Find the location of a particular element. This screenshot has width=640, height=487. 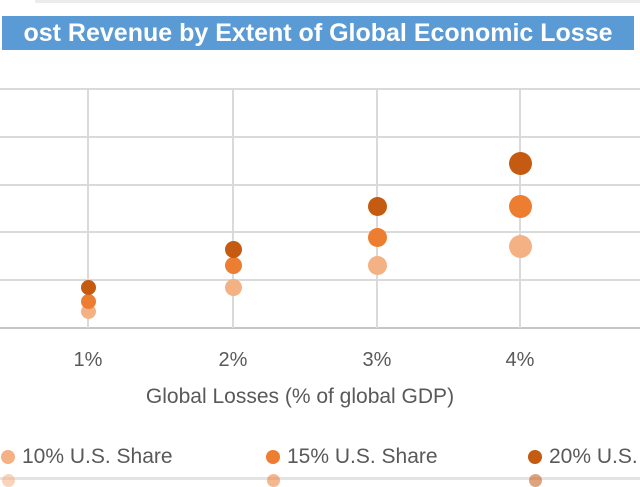

legend-label-15pct: 15% U.S. Share is located at coordinates (362, 456).